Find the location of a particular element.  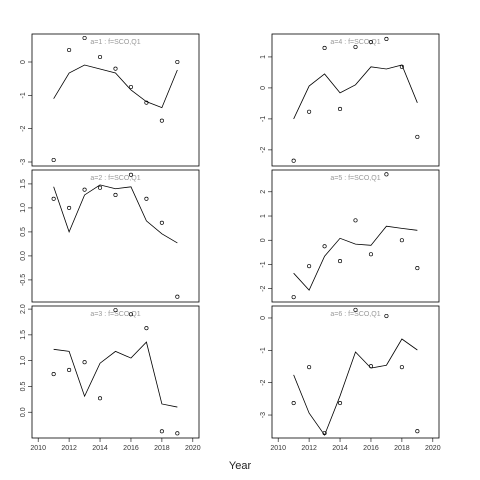

panel-title: a=4 : f=SCO,Q1 is located at coordinates (355, 42).